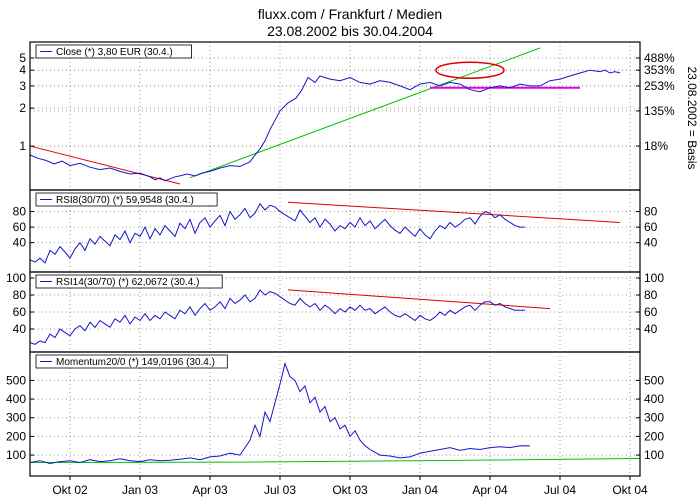  What do you see at coordinates (22, 86) in the screenshot?
I see `left-tick-label: 3` at bounding box center [22, 86].